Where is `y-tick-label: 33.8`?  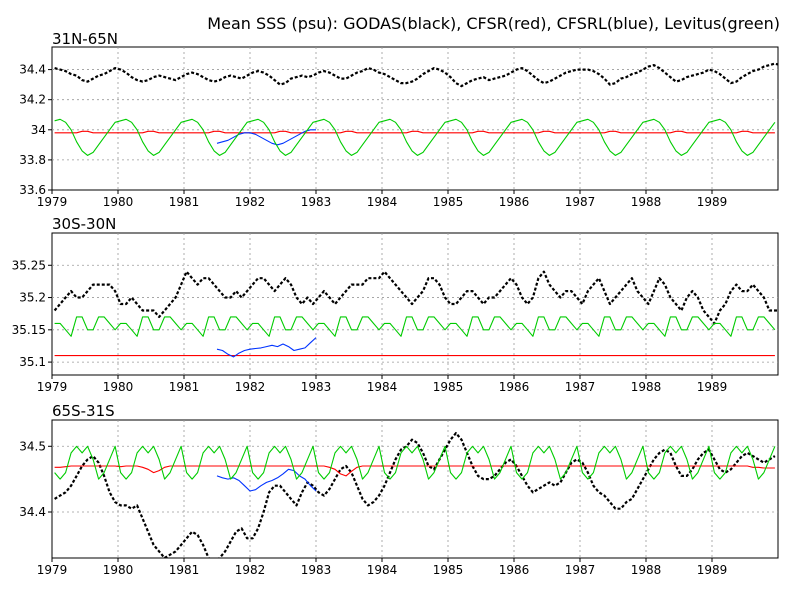
y-tick-label: 33.8 is located at coordinates (32, 160).